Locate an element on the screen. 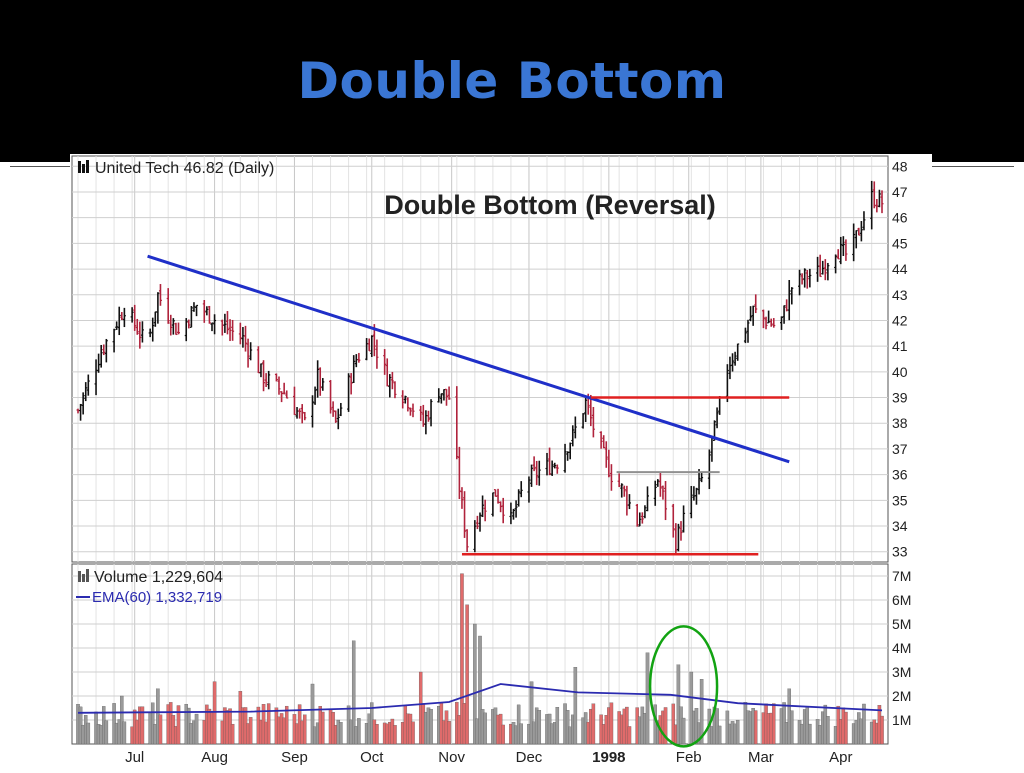 This screenshot has height=773, width=1024. price-tick-label: 35 is located at coordinates (900, 500).